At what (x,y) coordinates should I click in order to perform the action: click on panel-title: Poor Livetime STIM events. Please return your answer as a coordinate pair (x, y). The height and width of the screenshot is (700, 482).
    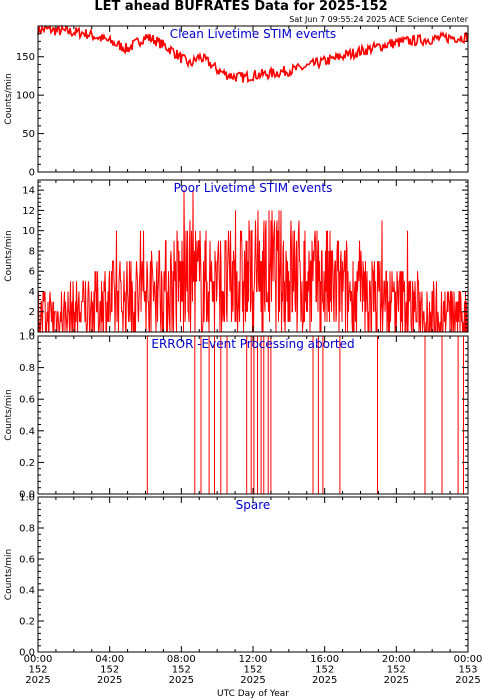
    Looking at the image, I should click on (253, 188).